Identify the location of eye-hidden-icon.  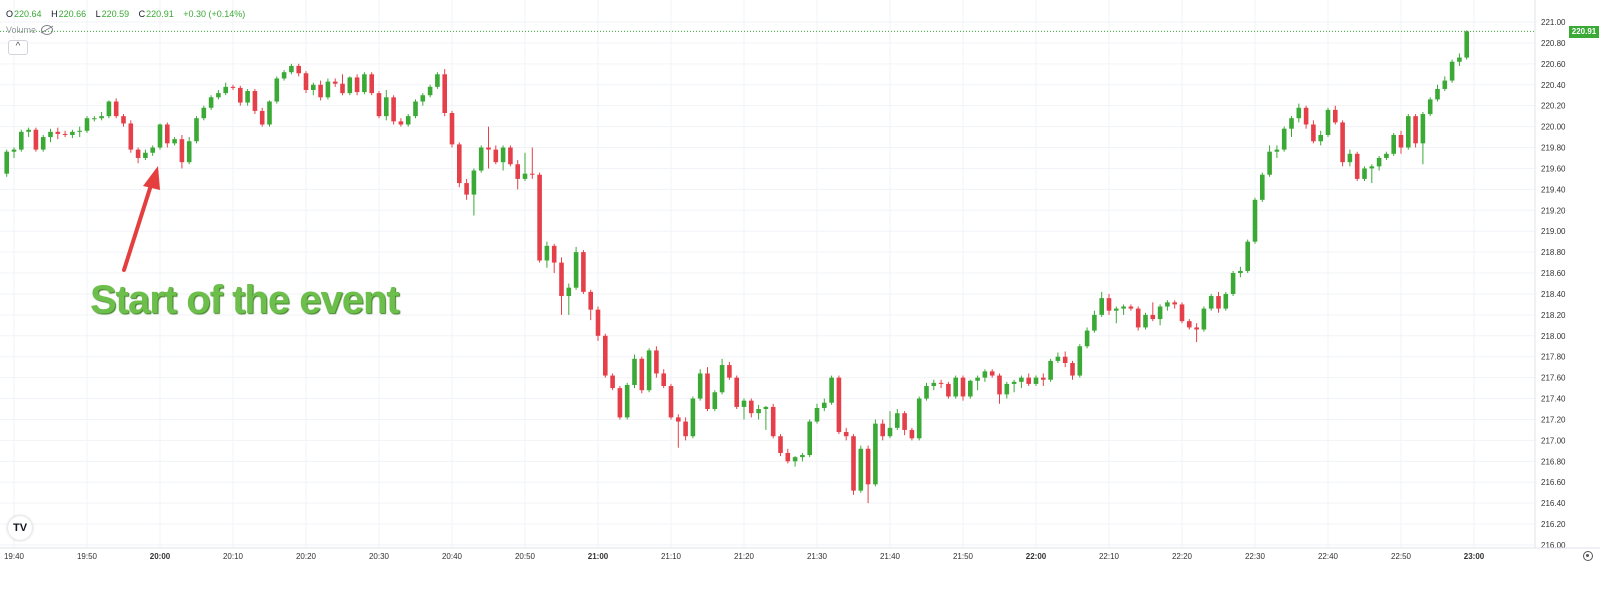
(47, 30).